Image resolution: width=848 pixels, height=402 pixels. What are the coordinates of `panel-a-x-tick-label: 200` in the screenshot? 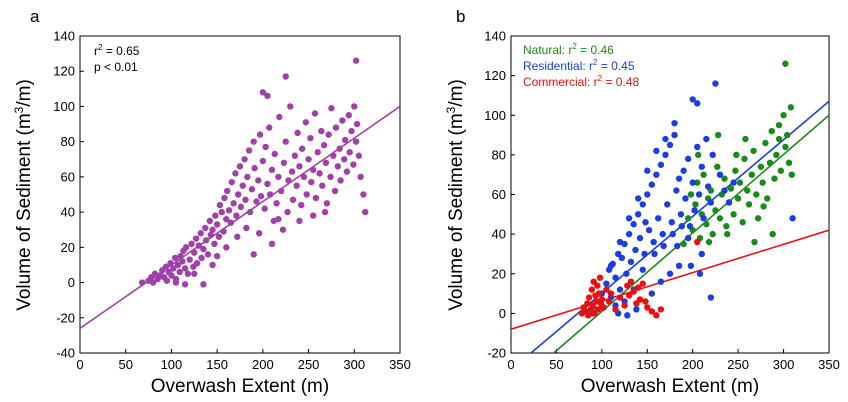 It's located at (263, 364).